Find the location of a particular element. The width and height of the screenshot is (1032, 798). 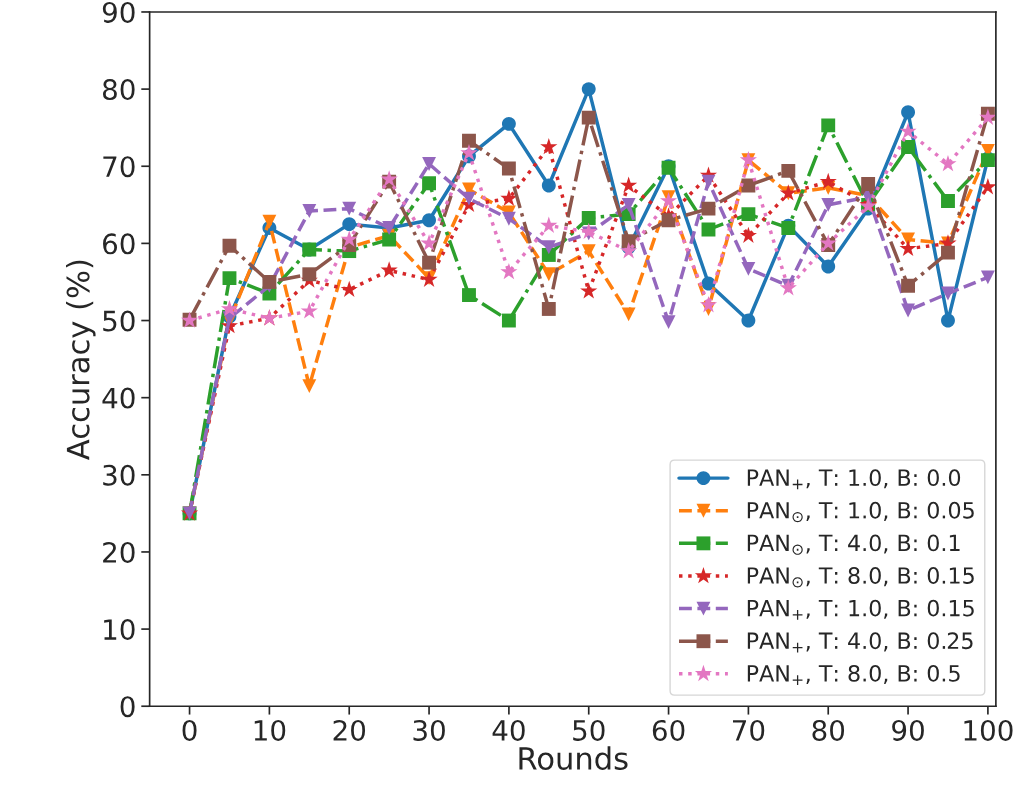

x-tick-label: 70 is located at coordinates (749, 730).